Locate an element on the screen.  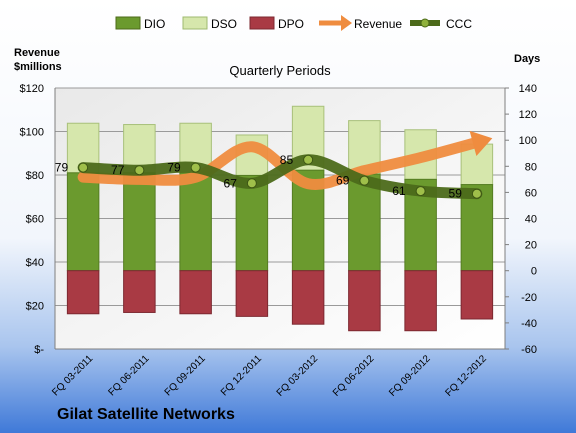
legend-swatch-dso is located at coordinates (195, 23).